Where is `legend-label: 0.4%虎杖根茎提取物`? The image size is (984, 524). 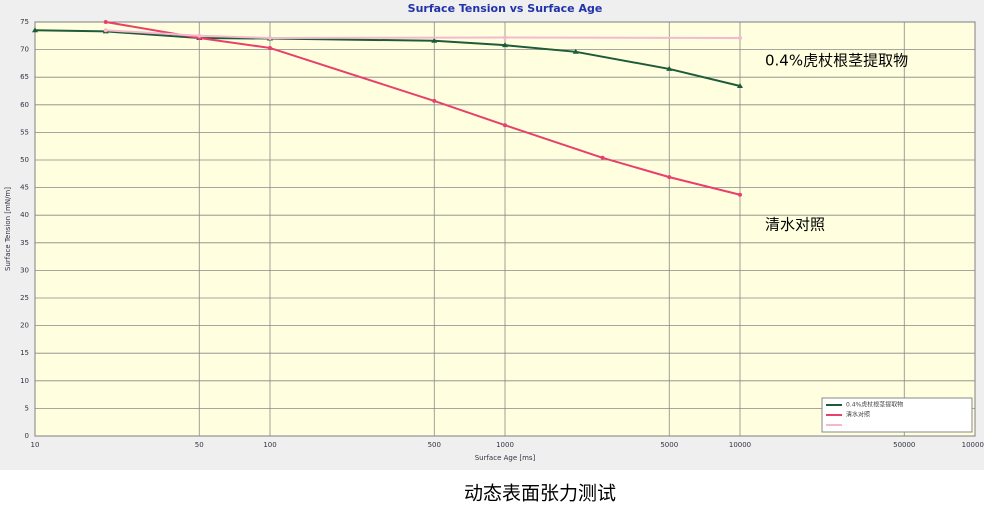
legend-label: 0.4%虎杖根茎提取物 is located at coordinates (874, 405).